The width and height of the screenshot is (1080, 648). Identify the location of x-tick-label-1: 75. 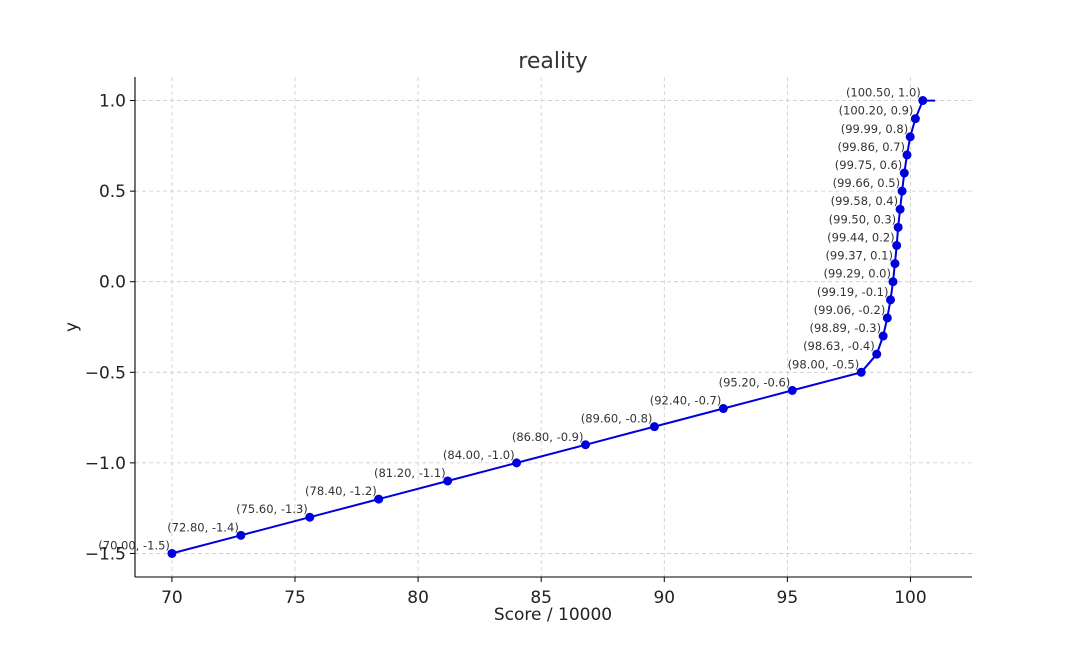
(295, 598).